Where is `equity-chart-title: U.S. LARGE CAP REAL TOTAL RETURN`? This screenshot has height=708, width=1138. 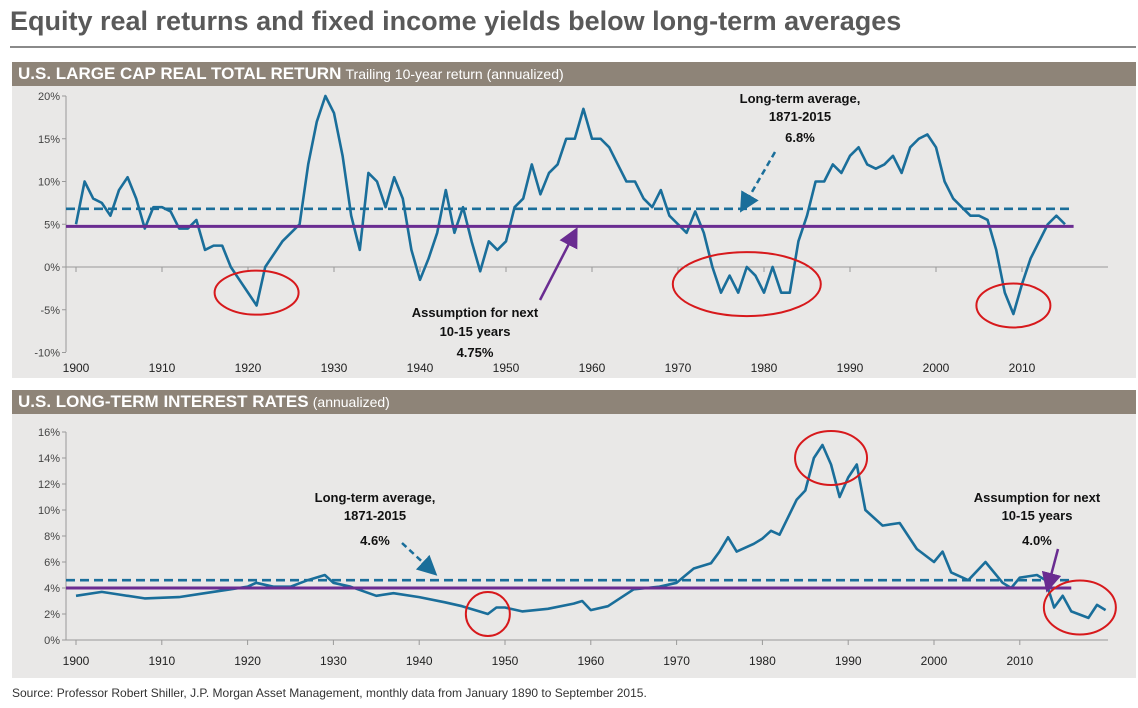 equity-chart-title: U.S. LARGE CAP REAL TOTAL RETURN is located at coordinates (180, 73).